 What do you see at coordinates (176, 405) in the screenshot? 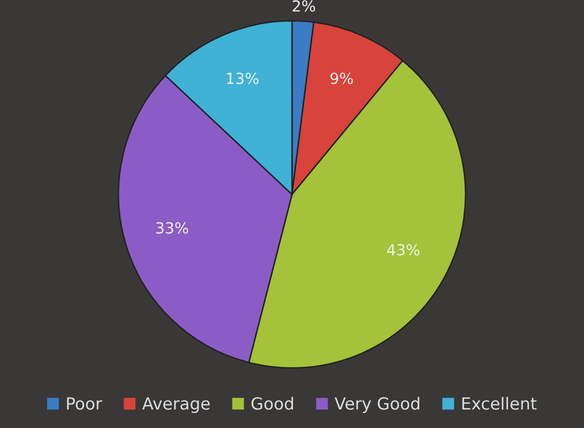
I see `legend-label: Average` at bounding box center [176, 405].